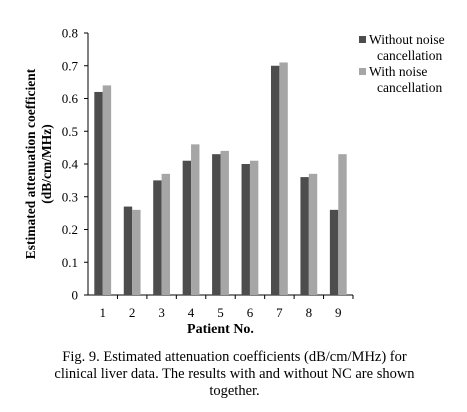 This screenshot has height=412, width=467. Describe the element at coordinates (70, 65) in the screenshot. I see `y-tick-label: 0.7` at that location.